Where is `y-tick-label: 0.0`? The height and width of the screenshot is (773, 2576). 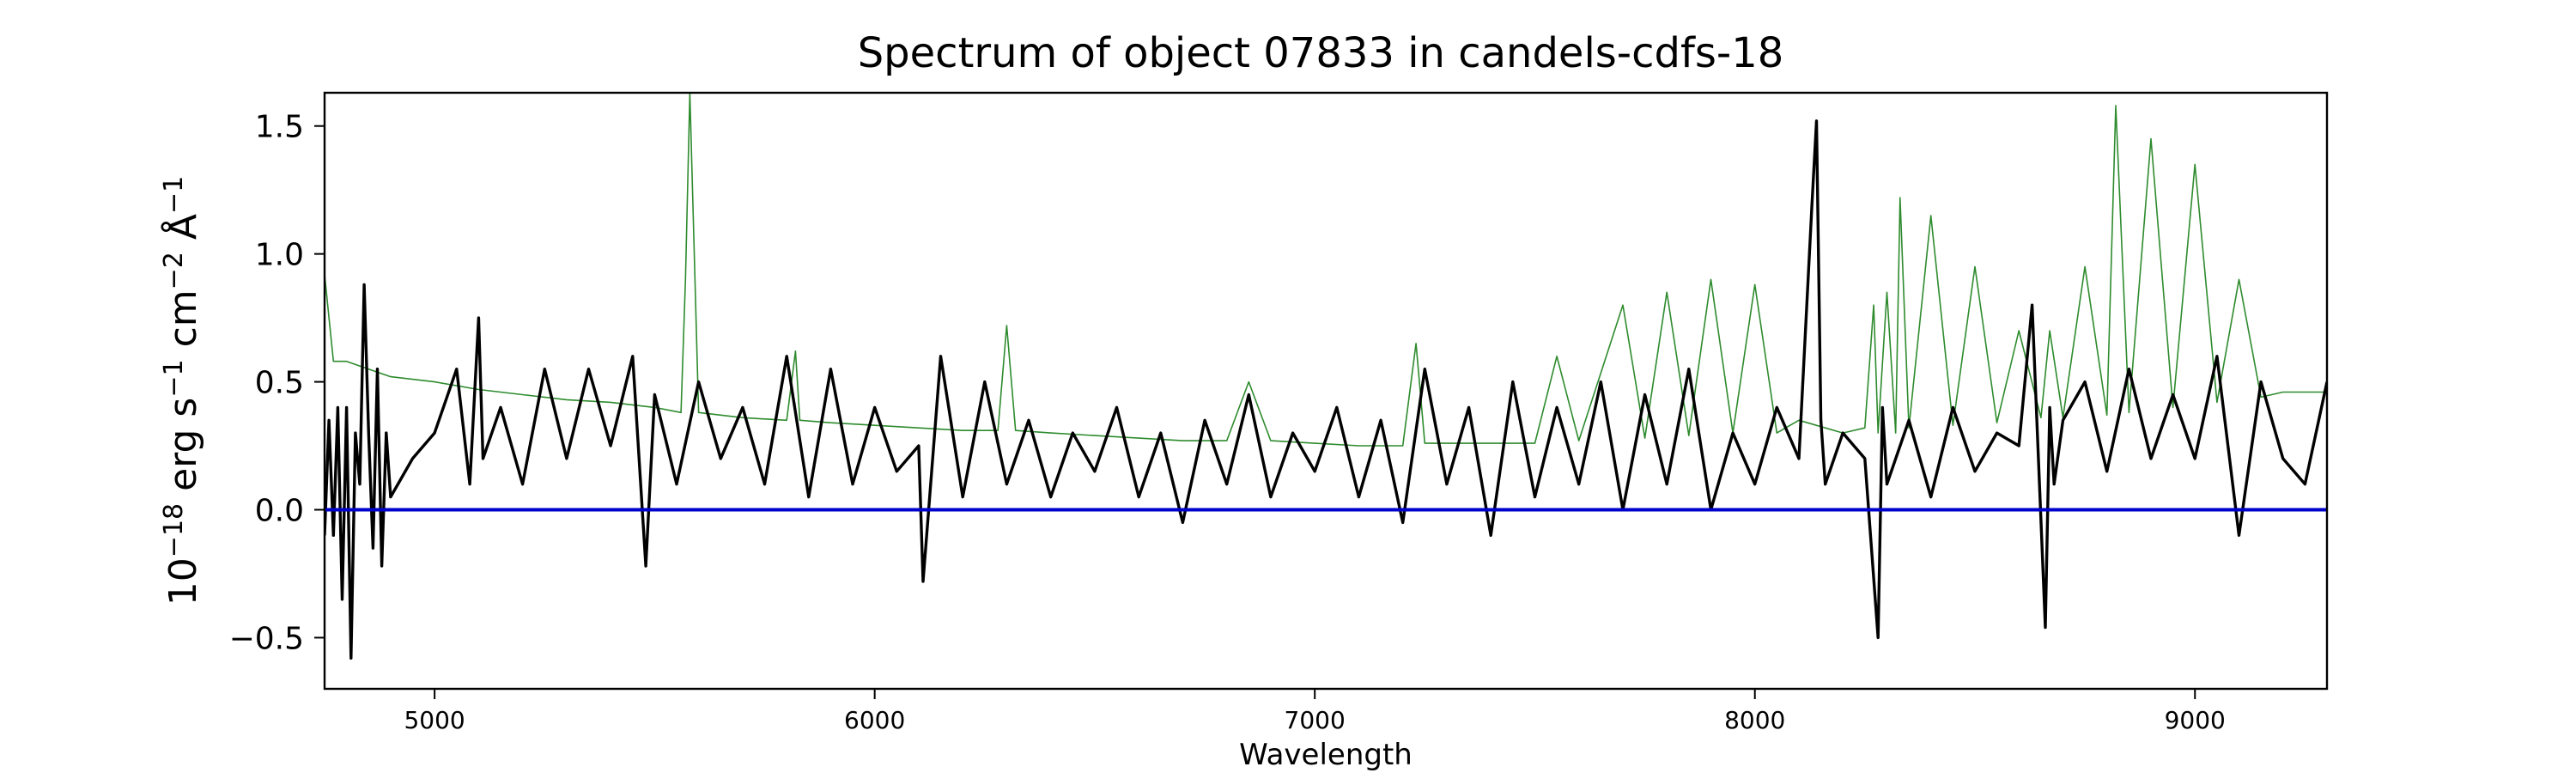 y-tick-label: 0.0 is located at coordinates (280, 512).